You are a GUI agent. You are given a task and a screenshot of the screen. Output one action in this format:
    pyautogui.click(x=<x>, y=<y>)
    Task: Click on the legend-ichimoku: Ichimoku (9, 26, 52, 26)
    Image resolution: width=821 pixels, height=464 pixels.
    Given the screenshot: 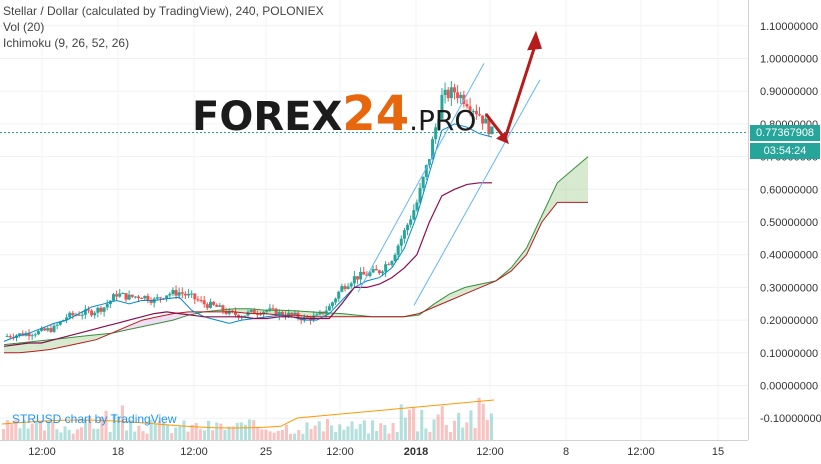 What is the action you would take?
    pyautogui.click(x=66, y=43)
    